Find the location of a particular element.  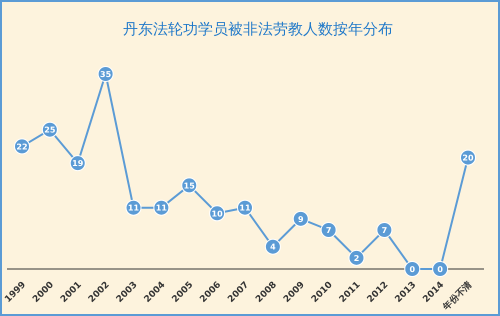

data-label: 20 is located at coordinates (468, 158).